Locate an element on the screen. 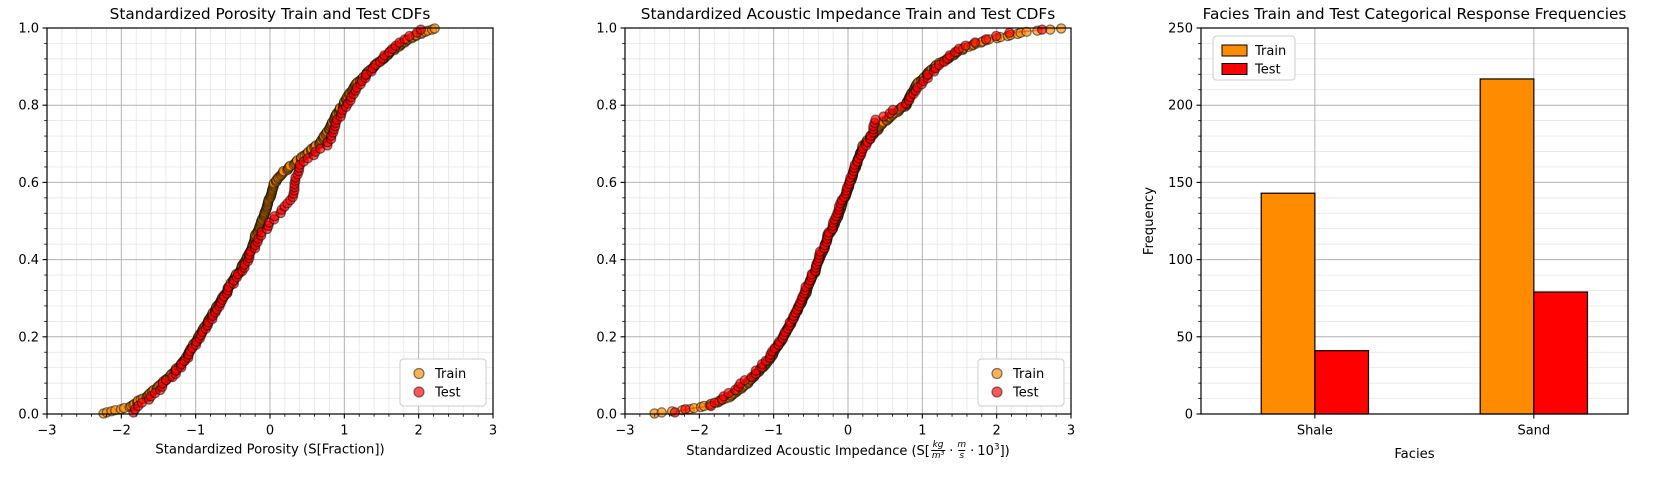 The image size is (1665, 486). power-of-ten: 103 is located at coordinates (988, 451).